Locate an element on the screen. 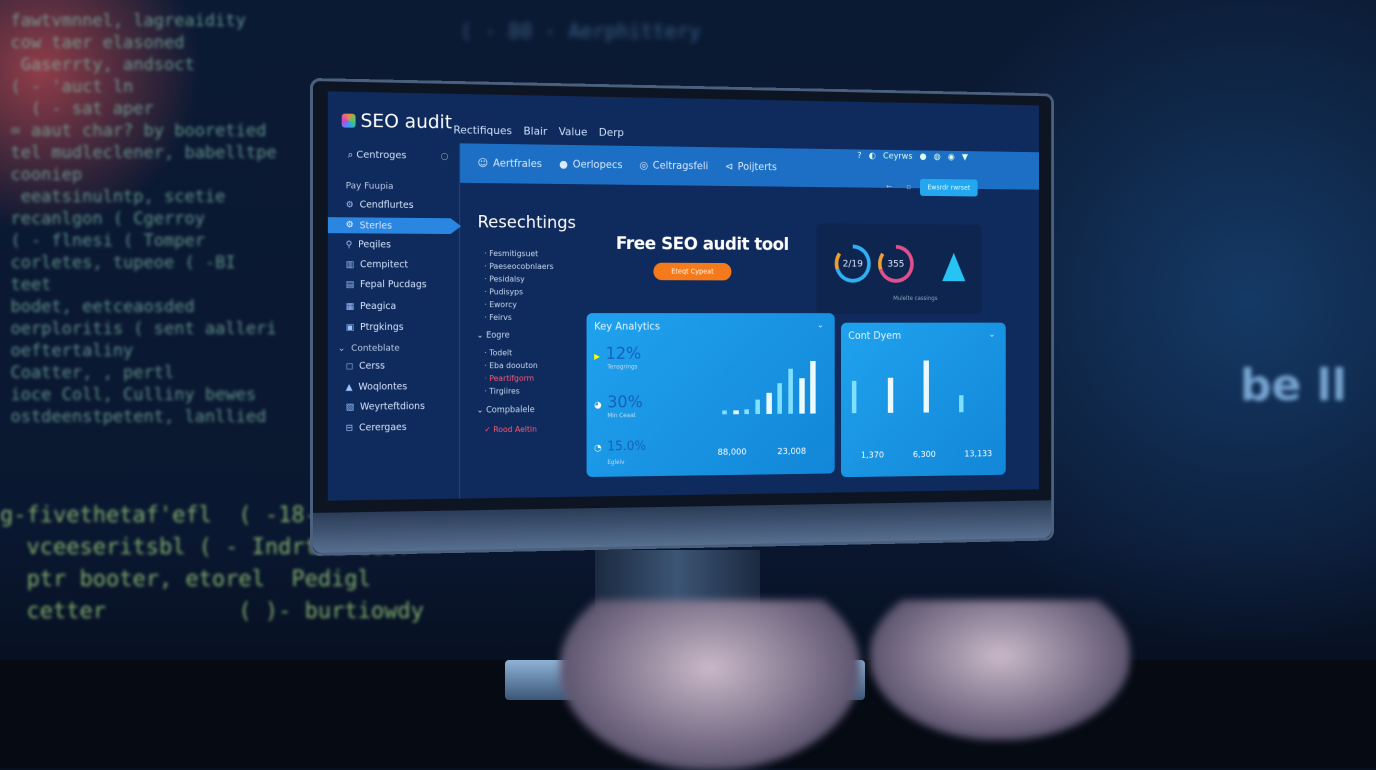 This screenshot has height=770, width=1376. square-icon: ▫ is located at coordinates (909, 187).